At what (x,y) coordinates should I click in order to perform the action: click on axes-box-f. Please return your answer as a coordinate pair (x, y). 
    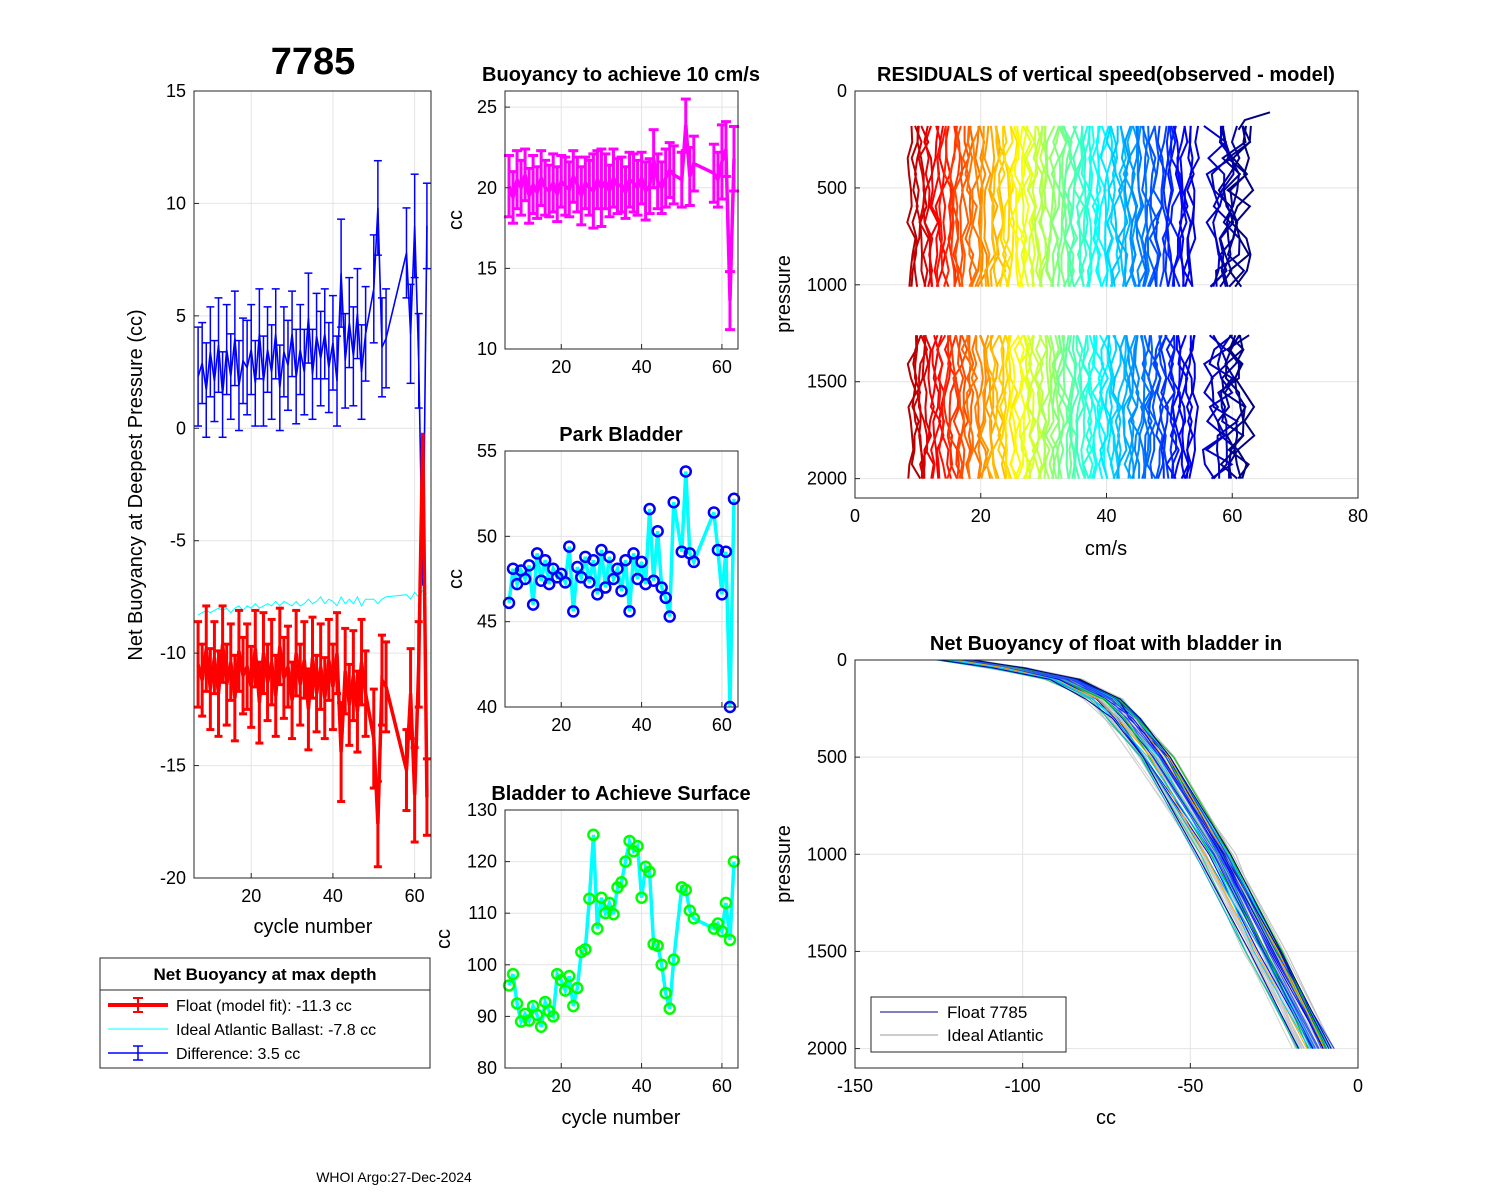
    Looking at the image, I should click on (1106, 864).